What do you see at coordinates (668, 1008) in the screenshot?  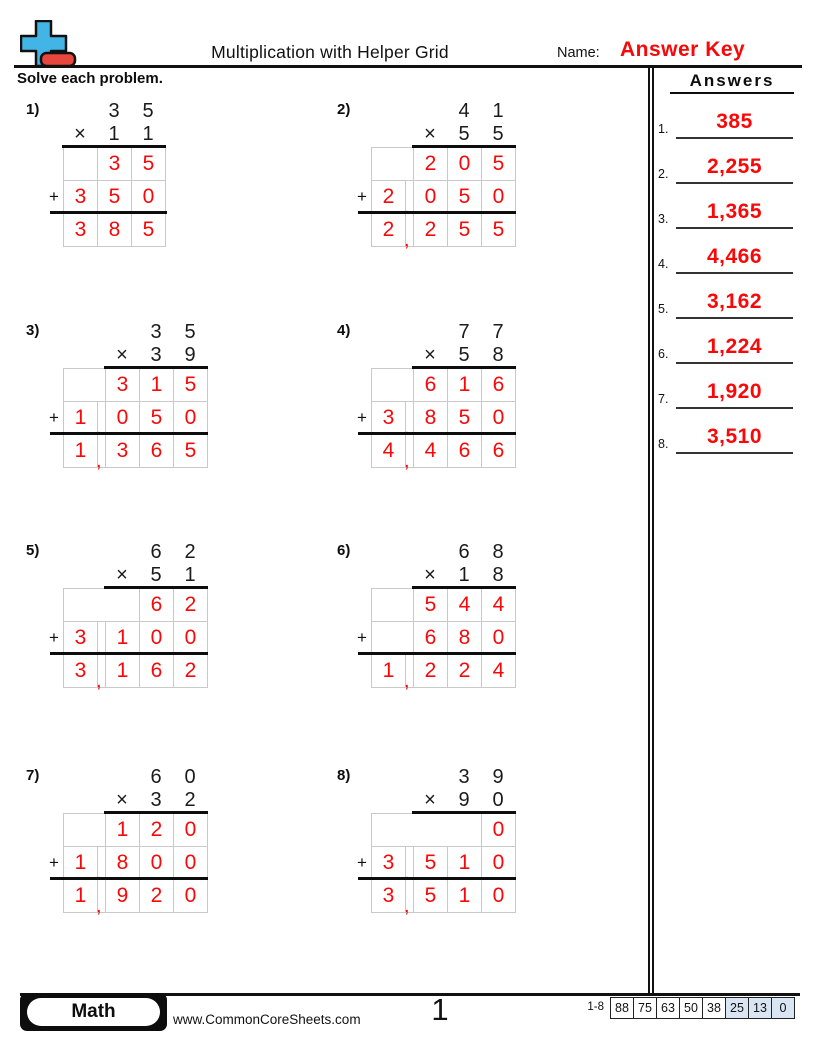 I see `score-cell: 63` at bounding box center [668, 1008].